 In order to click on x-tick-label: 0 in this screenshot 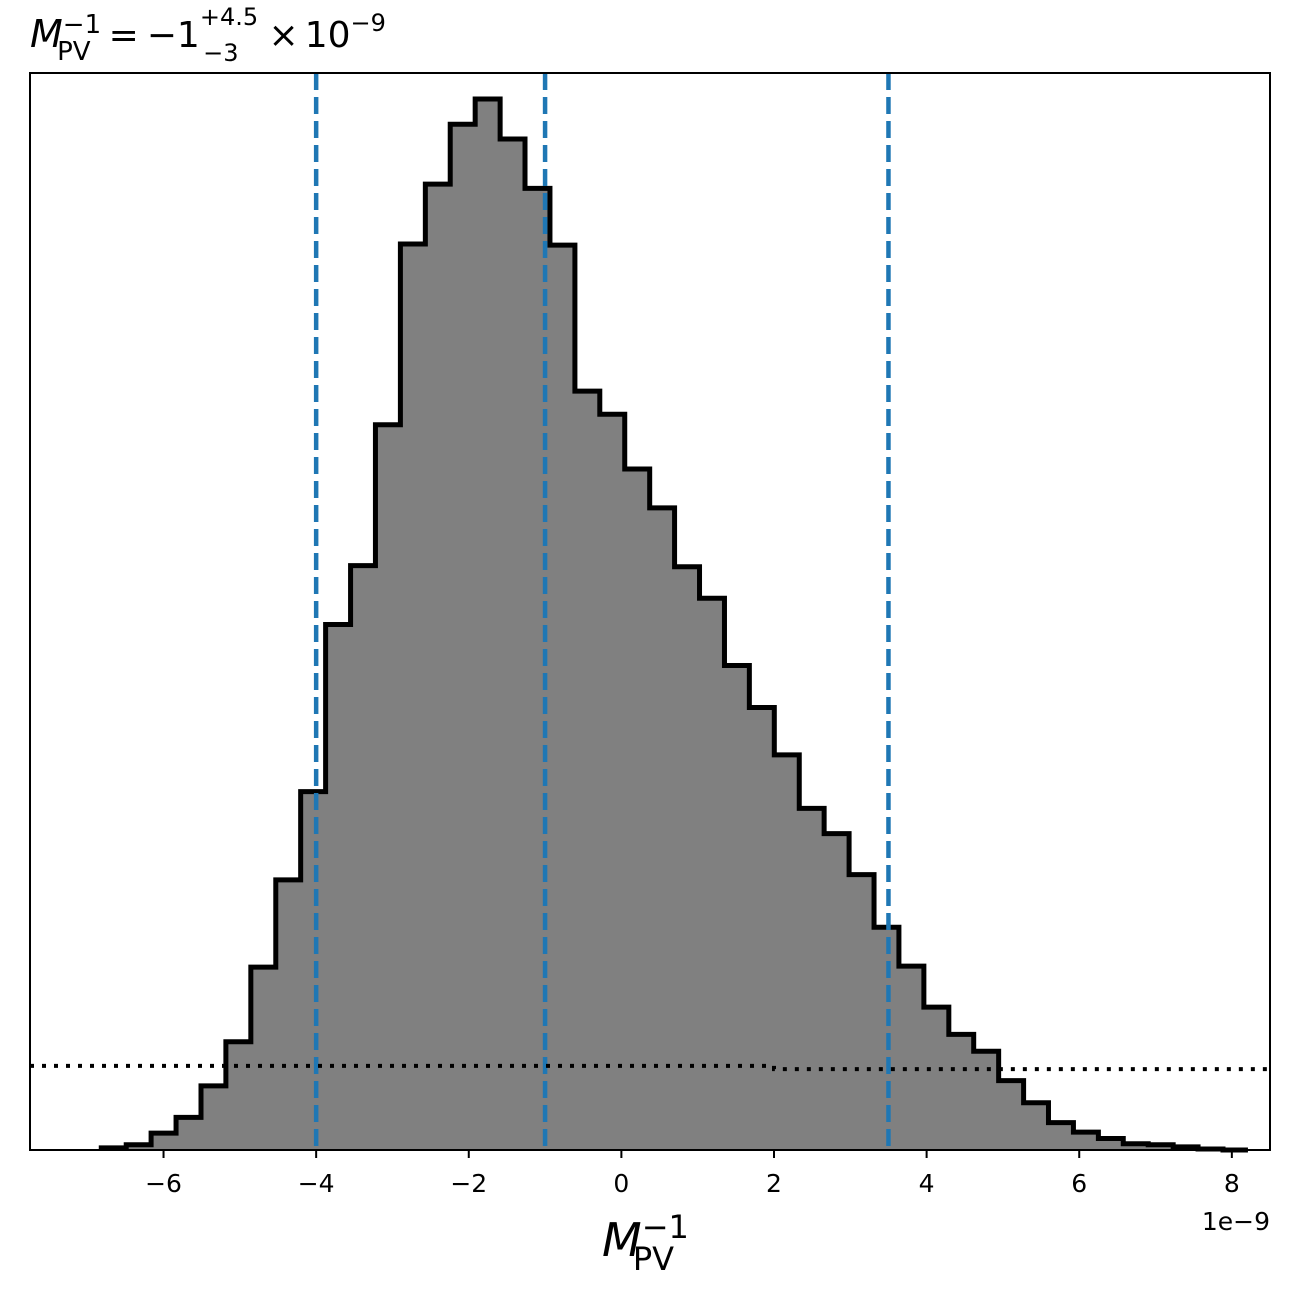, I will do `click(621, 1183)`.